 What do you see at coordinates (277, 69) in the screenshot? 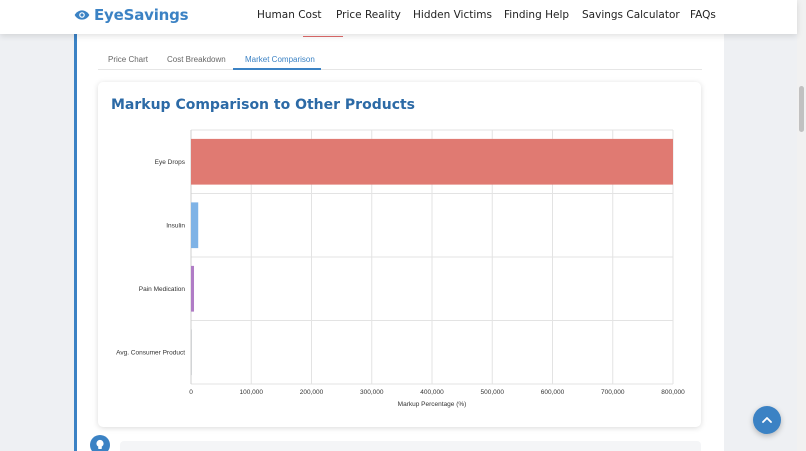
I see `active-tab-indicator` at bounding box center [277, 69].